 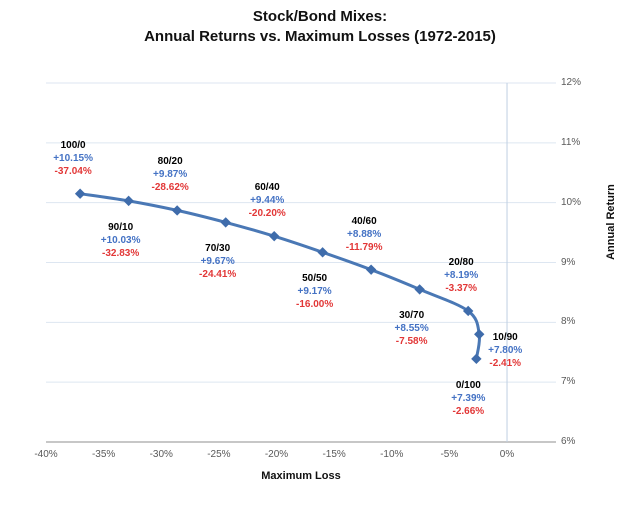 I want to click on x-tick-label: -35%, so click(x=103, y=454).